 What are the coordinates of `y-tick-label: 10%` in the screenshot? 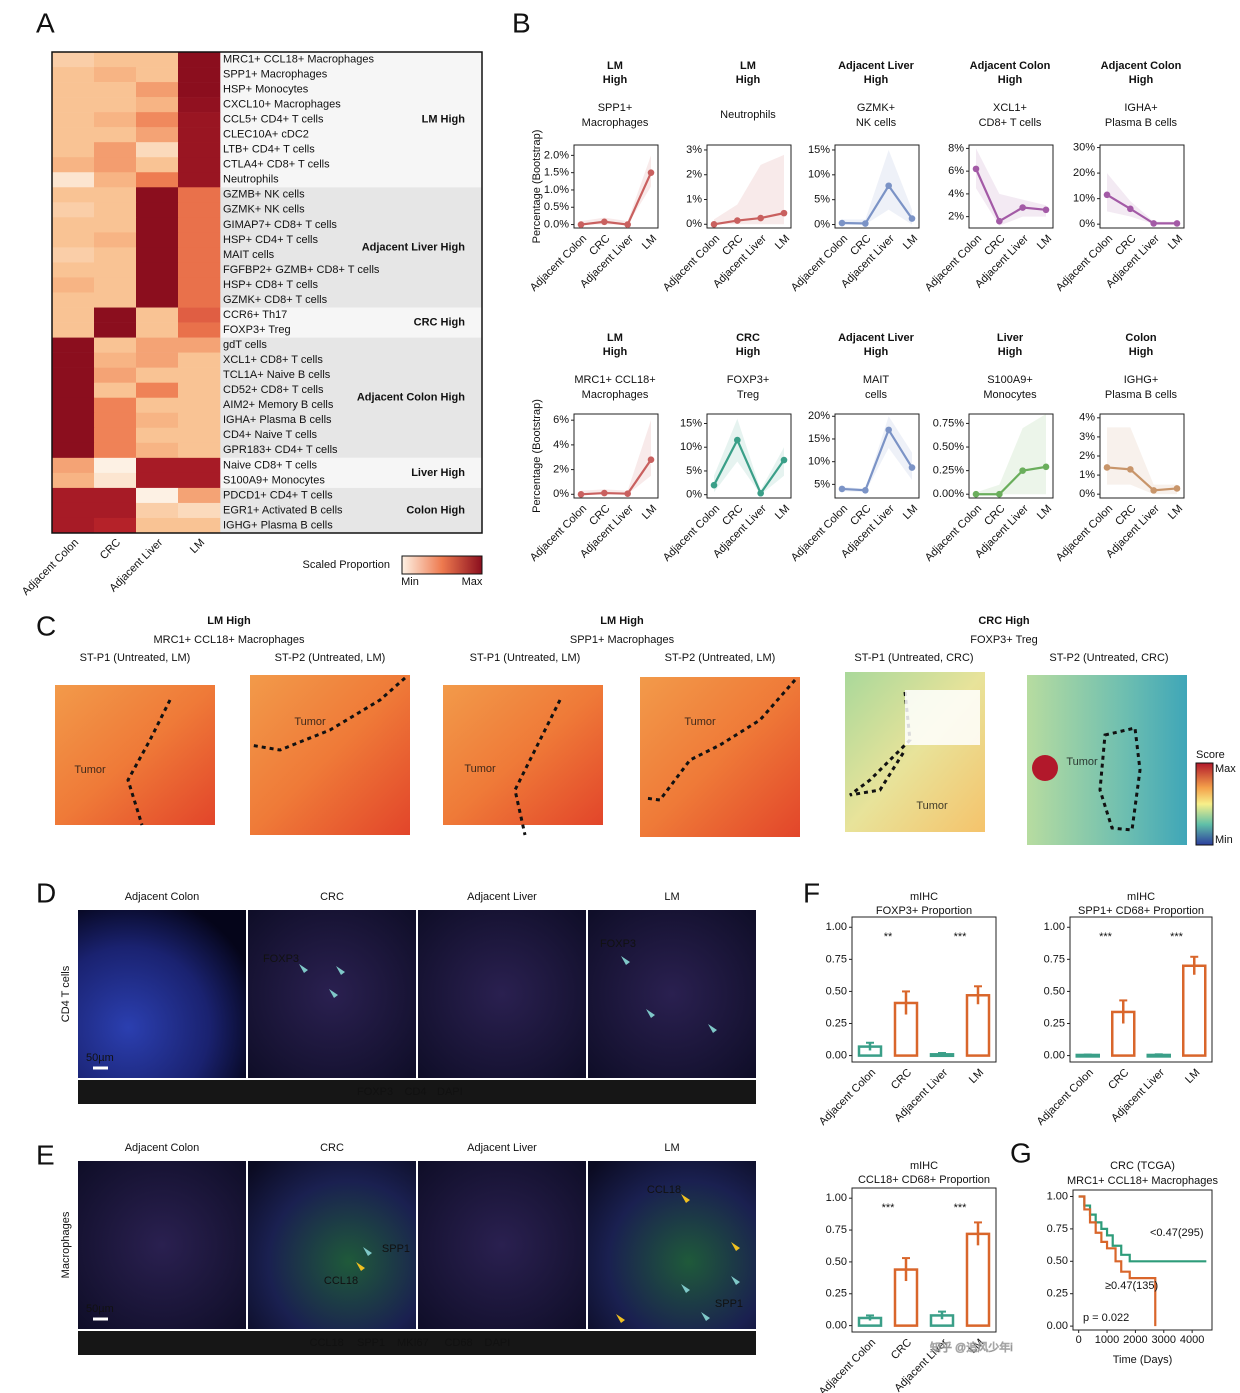 It's located at (819, 462).